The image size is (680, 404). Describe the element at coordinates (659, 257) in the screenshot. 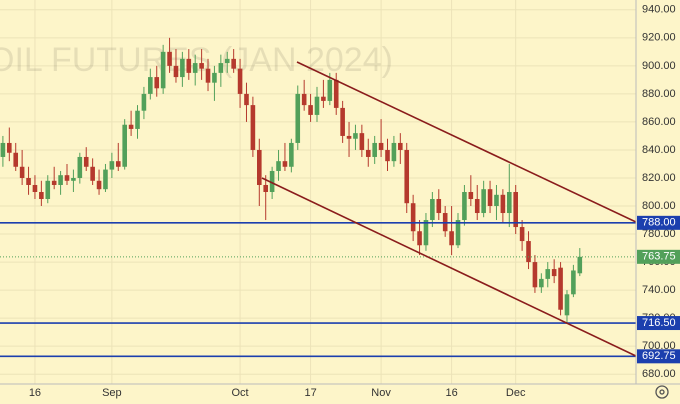

I see `last-price-label: 763.75` at that location.